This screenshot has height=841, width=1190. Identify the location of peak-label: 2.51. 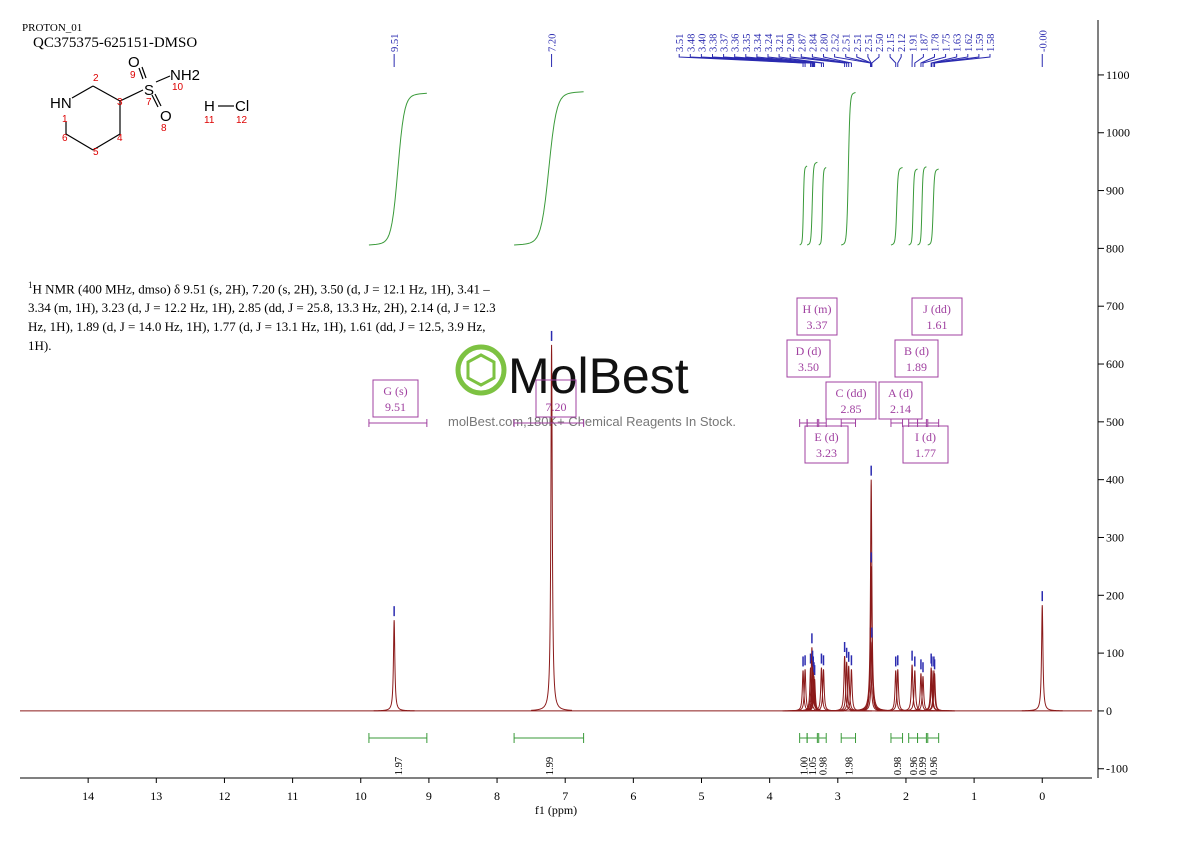
(869, 43).